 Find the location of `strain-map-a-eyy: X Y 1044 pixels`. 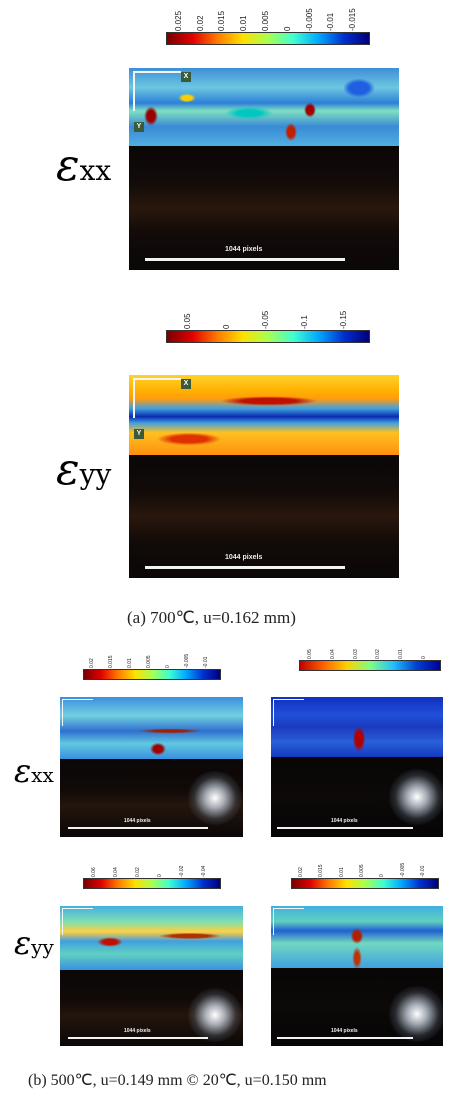

strain-map-a-eyy: X Y 1044 pixels is located at coordinates (264, 476).